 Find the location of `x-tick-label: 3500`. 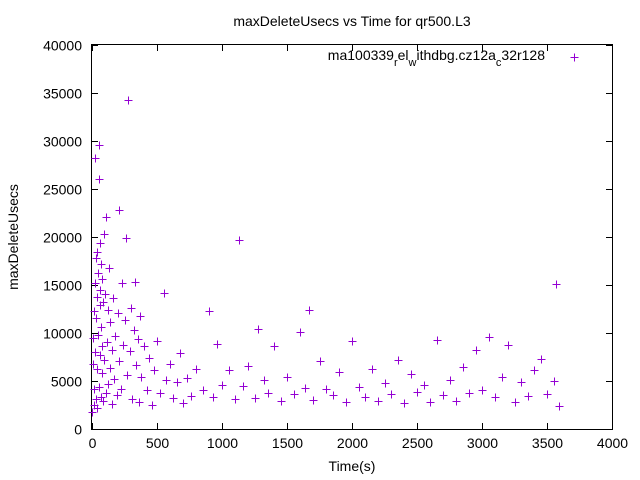

x-tick-label: 3500 is located at coordinates (547, 443).